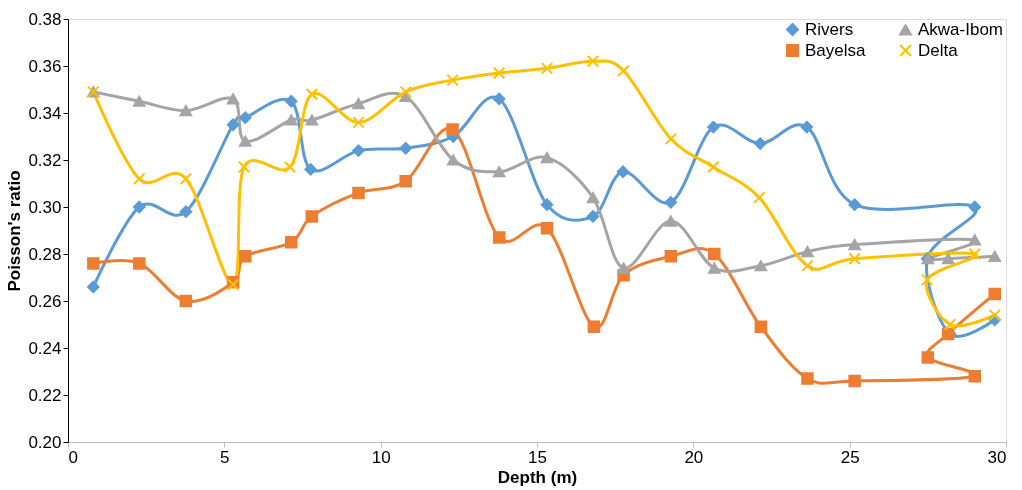  Describe the element at coordinates (829, 29) in the screenshot. I see `legend-label: Rivers` at that location.